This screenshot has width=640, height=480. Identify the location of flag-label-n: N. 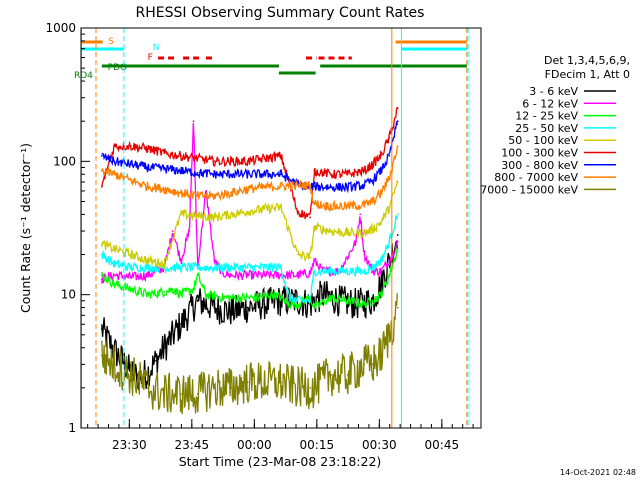
(156, 48).